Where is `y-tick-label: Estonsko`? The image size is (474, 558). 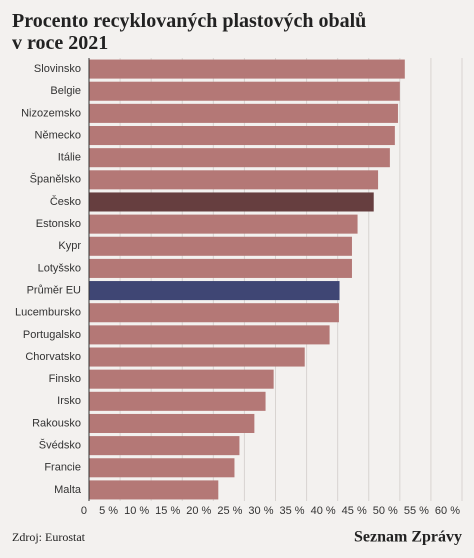
y-tick-label: Estonsko is located at coordinates (58, 224).